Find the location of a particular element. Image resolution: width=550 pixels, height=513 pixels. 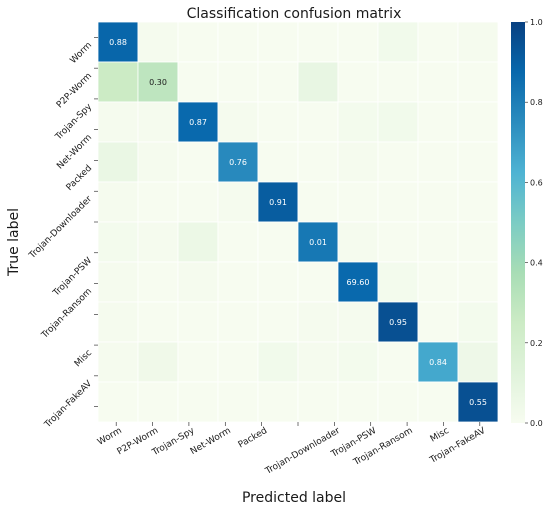

colorbar-tick-label: 1.0 is located at coordinates (536, 22).